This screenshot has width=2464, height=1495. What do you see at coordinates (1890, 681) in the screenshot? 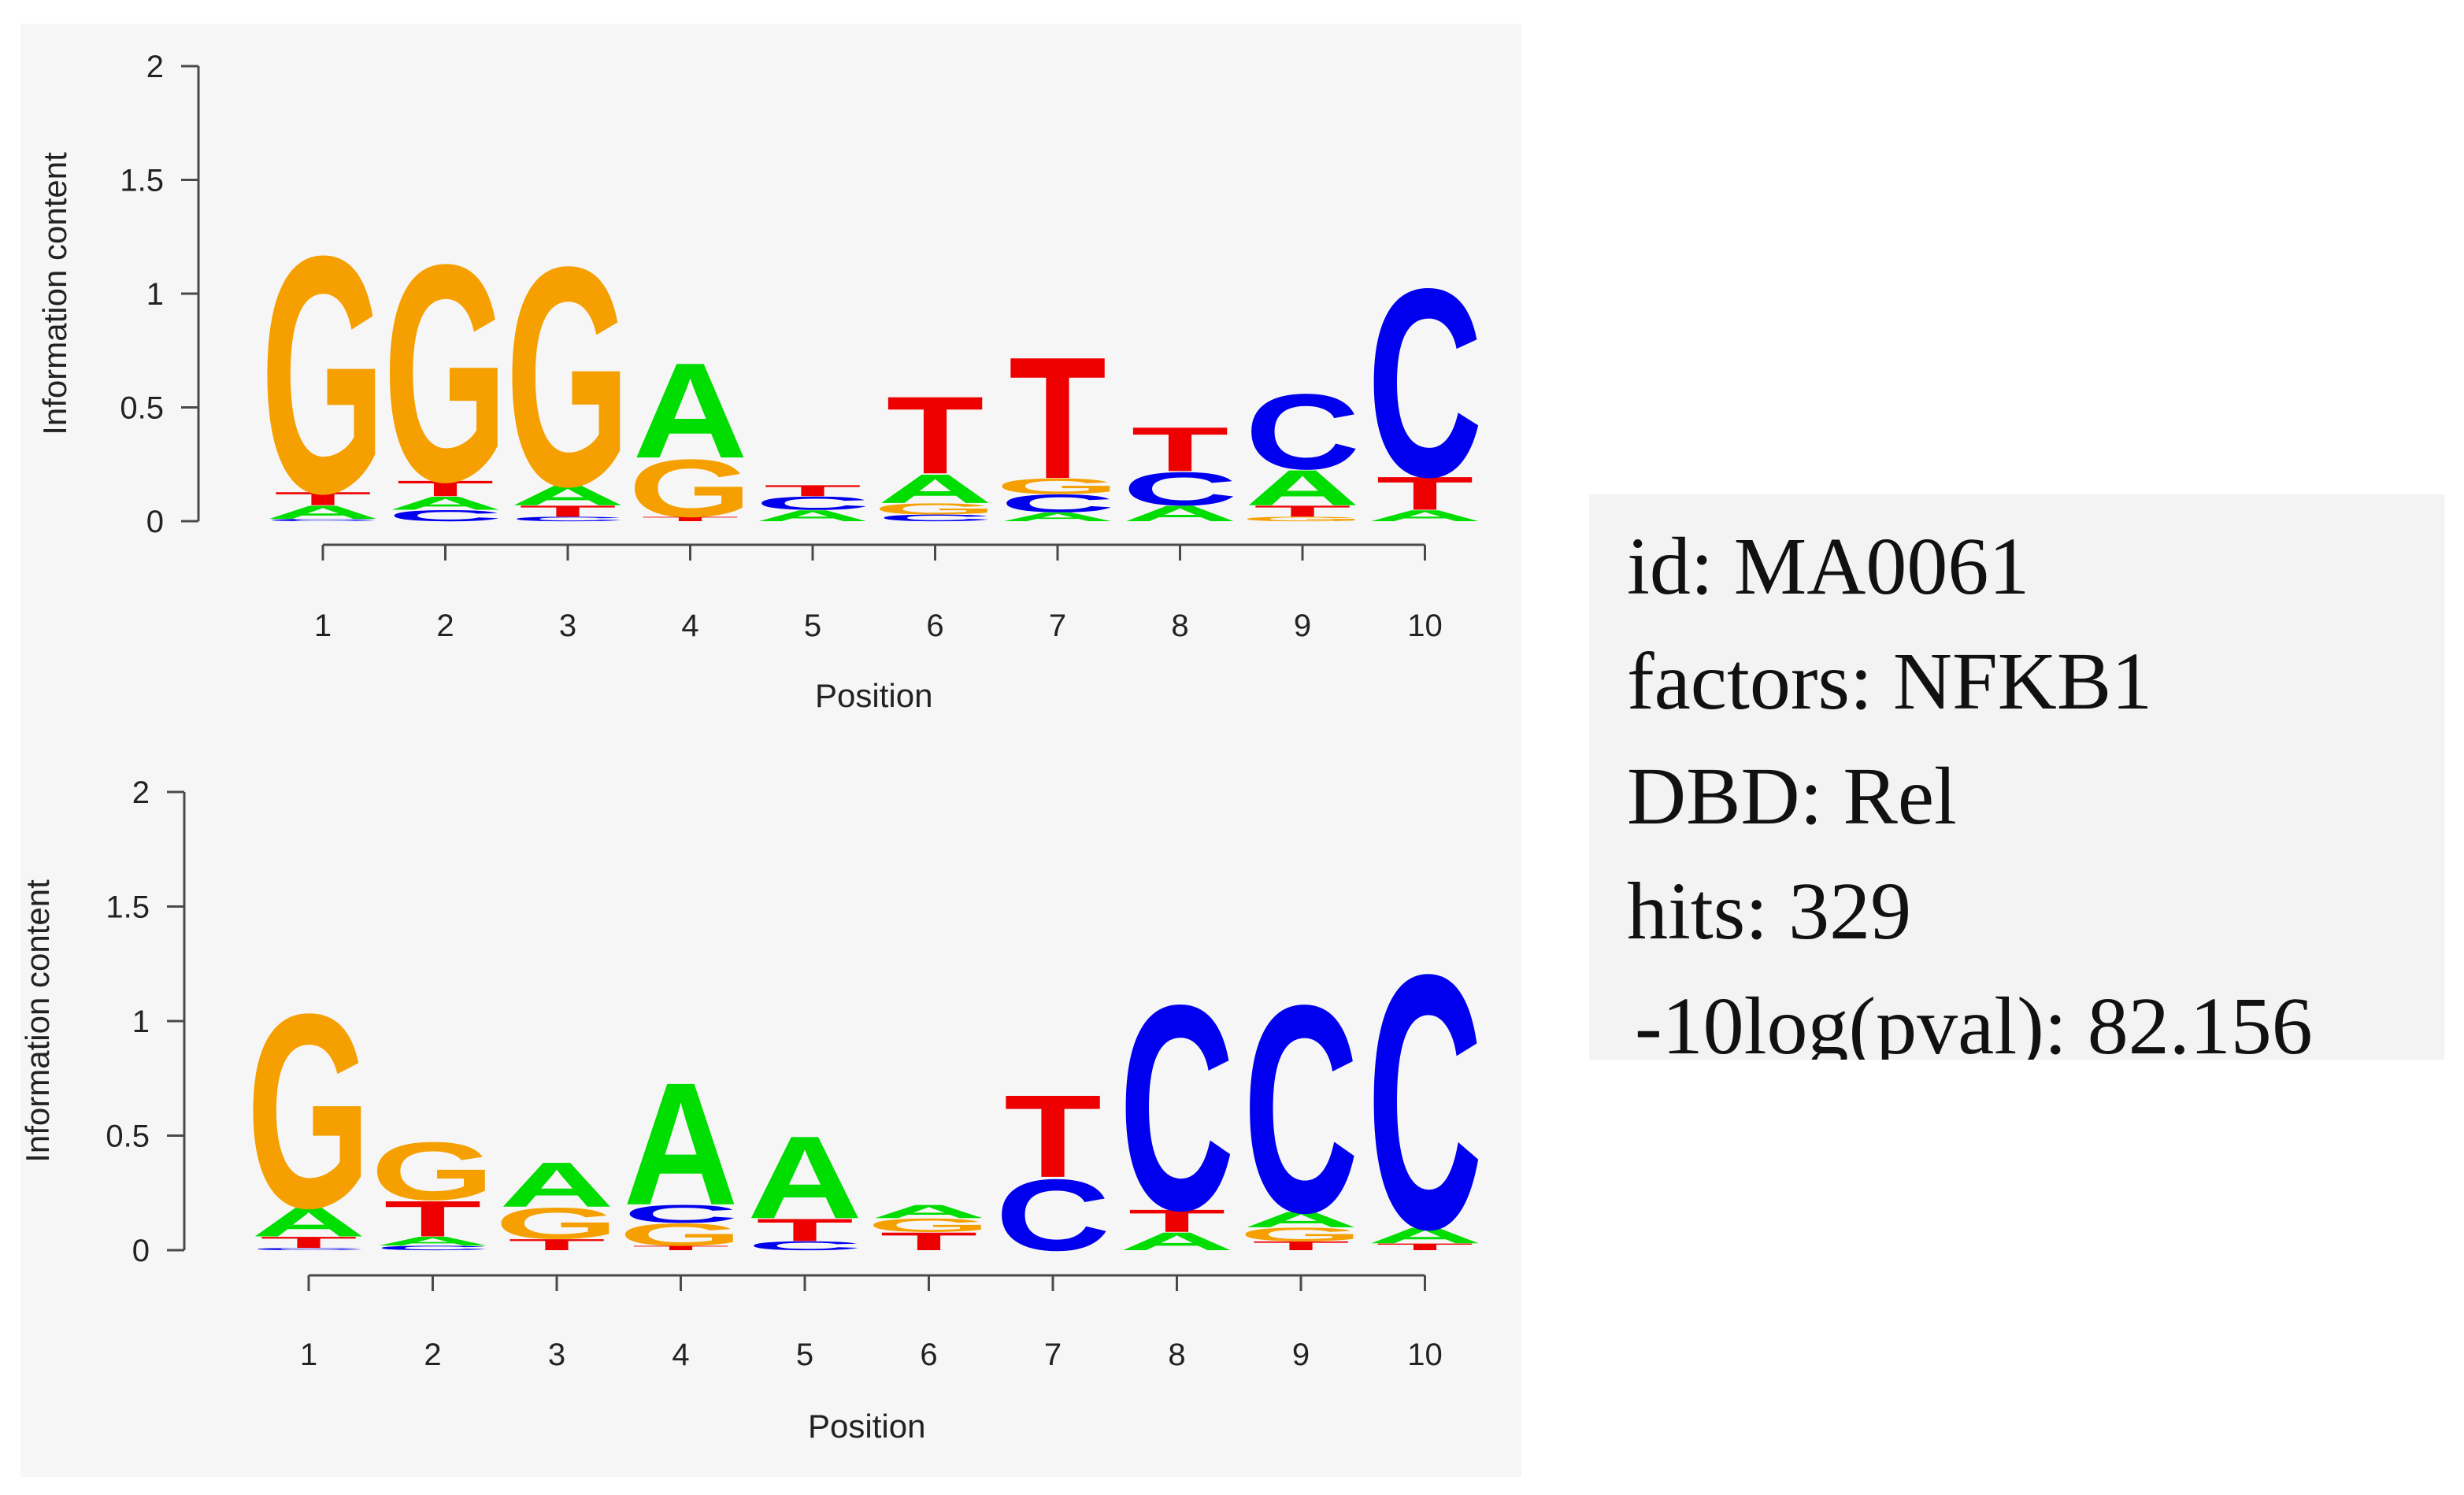
I see `motif-factors: factors: NFKB1` at bounding box center [1890, 681].